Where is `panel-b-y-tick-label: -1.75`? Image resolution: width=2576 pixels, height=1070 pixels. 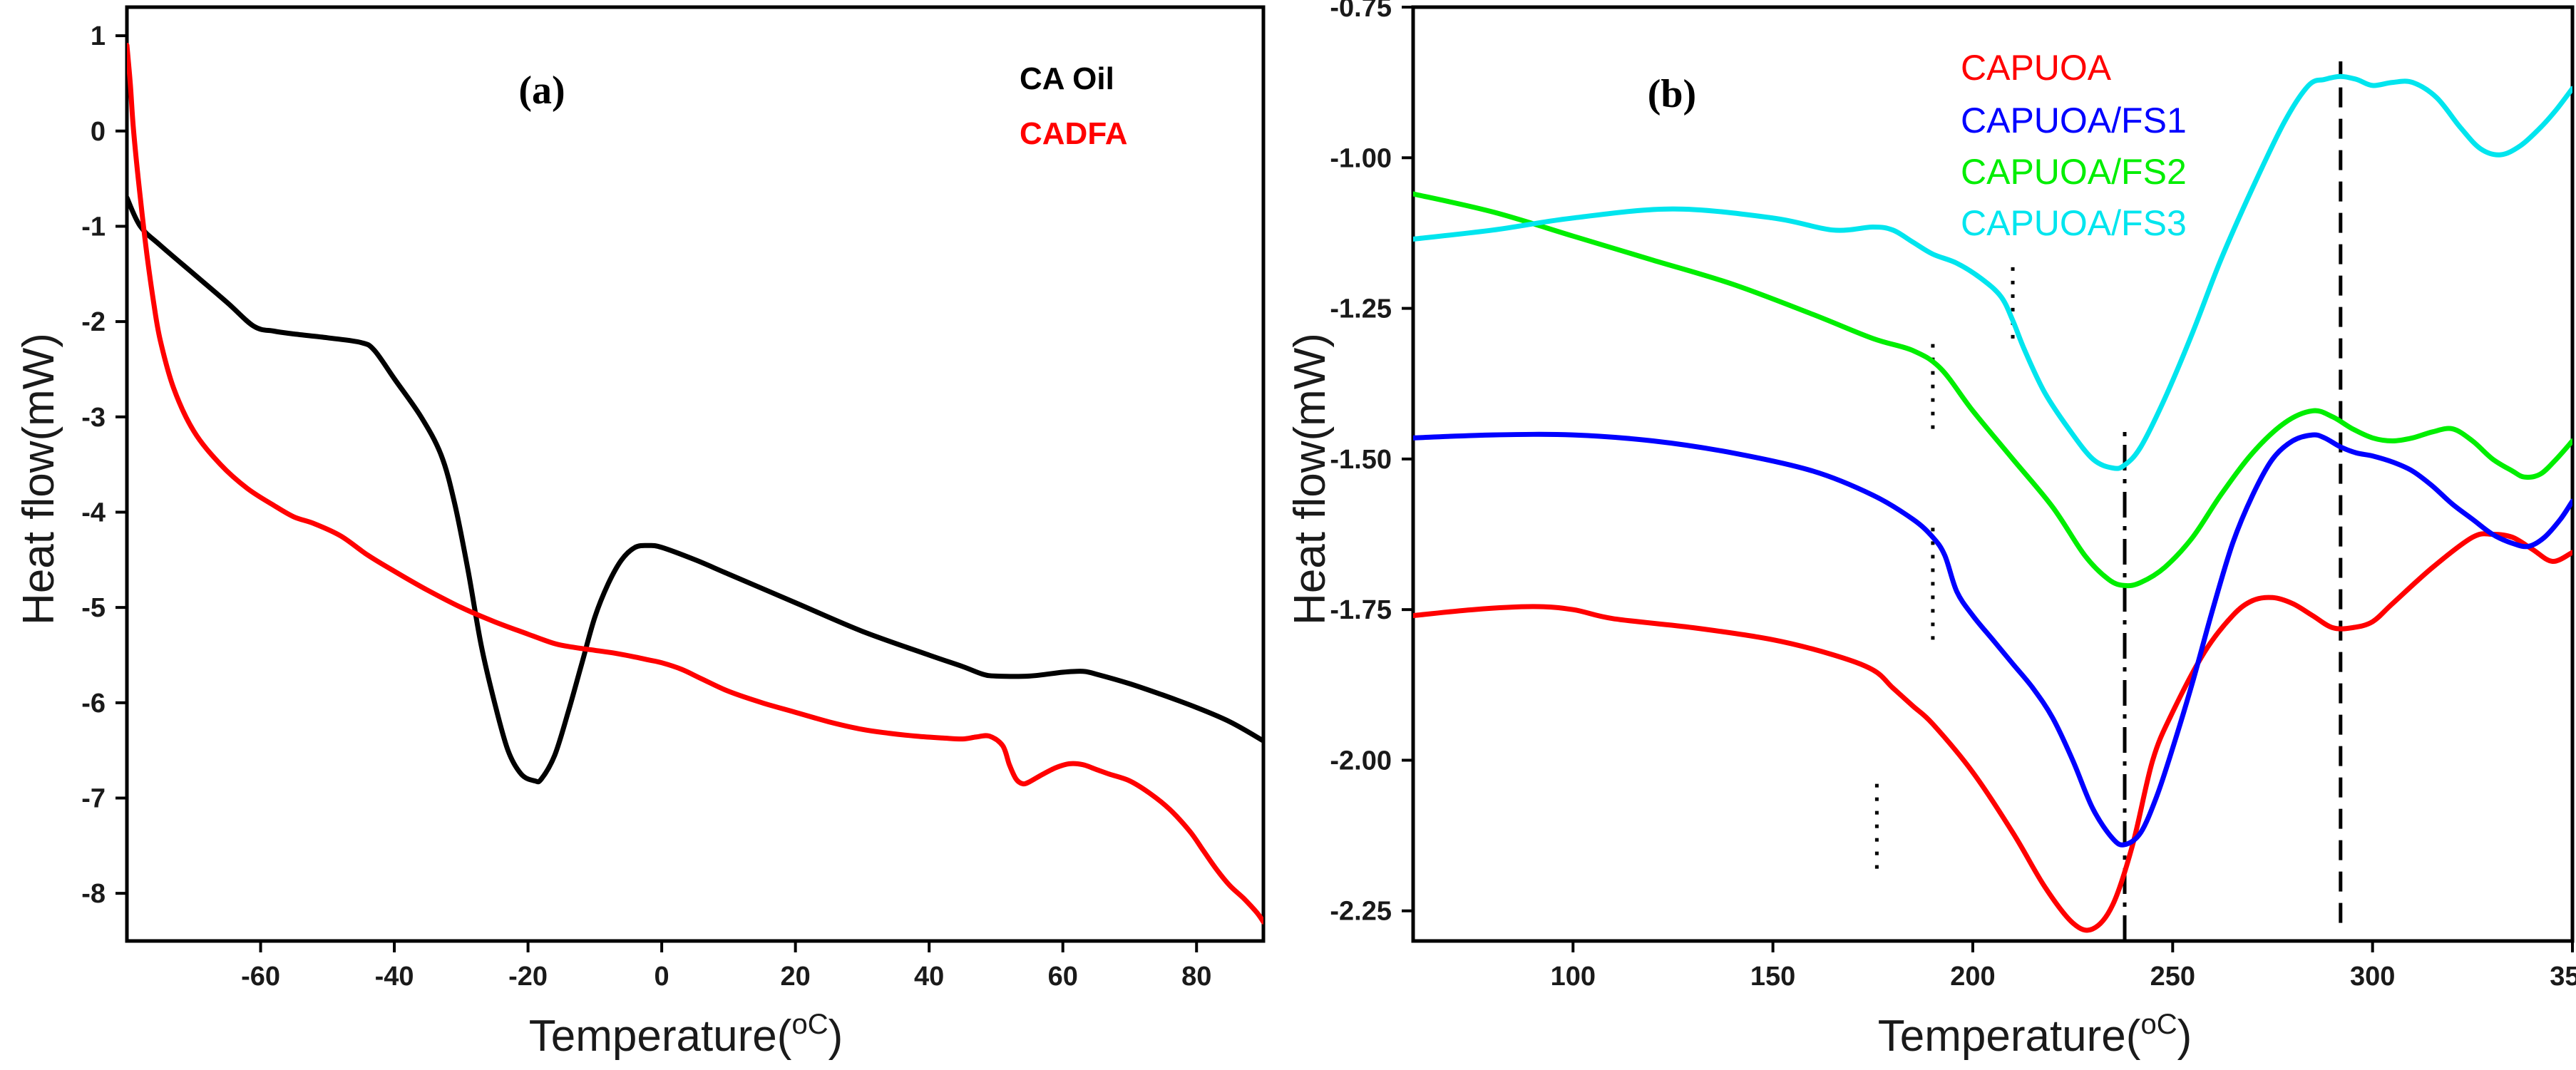
panel-b-y-tick-label: -1.75 is located at coordinates (1361, 610).